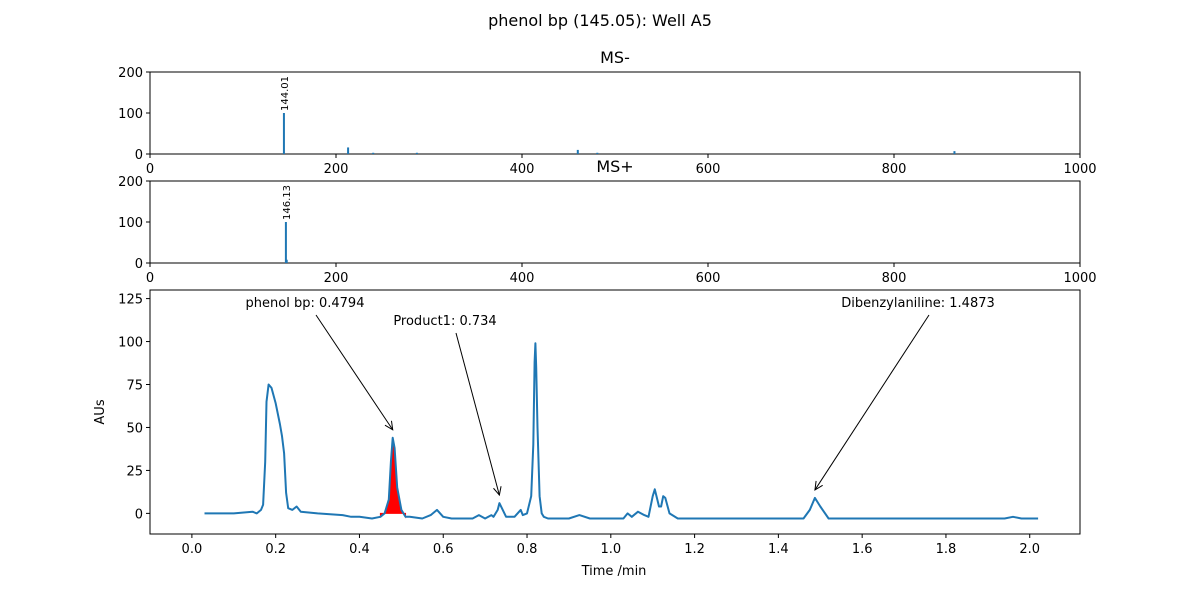 This screenshot has width=1200, height=600. I want to click on ms-positive-xtick-label: 0, so click(150, 278).